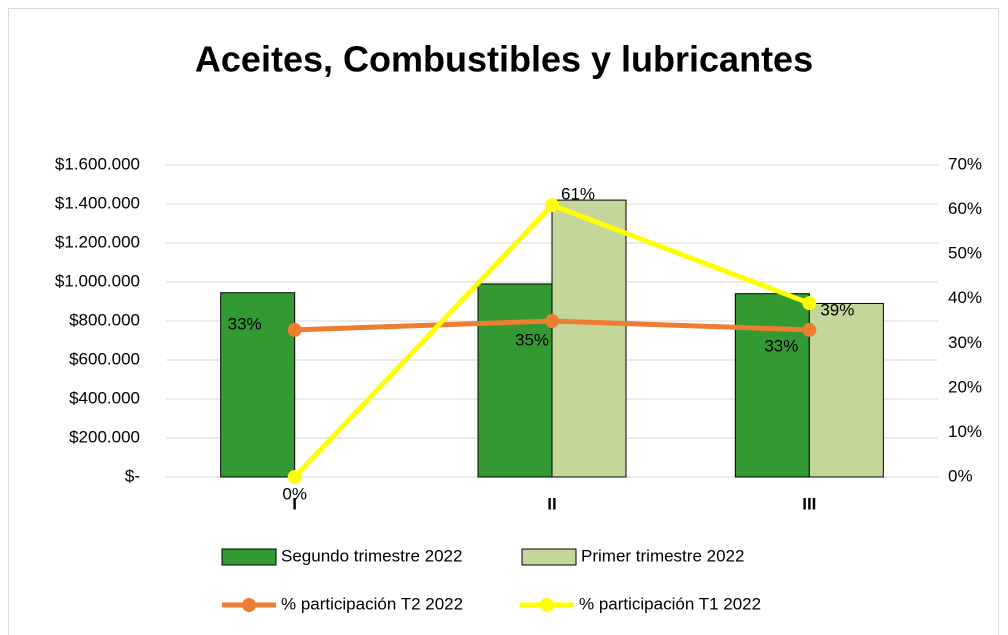  What do you see at coordinates (104, 358) in the screenshot?
I see `y-tick-label: $600.000` at bounding box center [104, 358].